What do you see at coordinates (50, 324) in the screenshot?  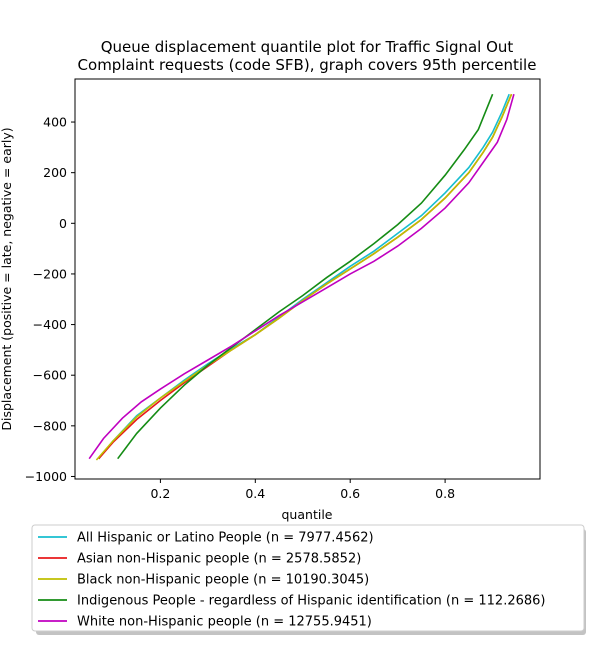 I see `y-tick-label: −400` at bounding box center [50, 324].